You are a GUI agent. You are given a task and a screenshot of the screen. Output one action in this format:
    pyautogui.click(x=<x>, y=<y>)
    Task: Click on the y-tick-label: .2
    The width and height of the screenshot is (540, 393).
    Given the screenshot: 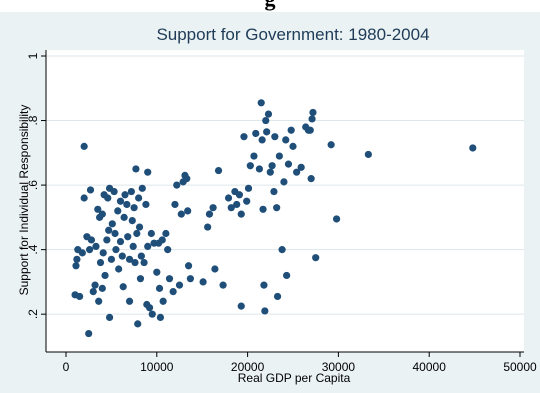 What is the action you would take?
    pyautogui.click(x=33, y=314)
    